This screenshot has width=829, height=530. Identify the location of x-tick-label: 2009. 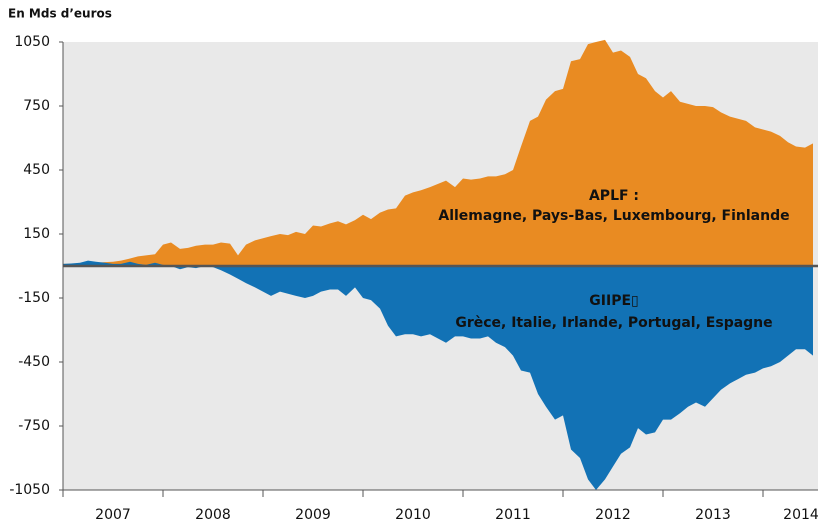
(313, 515).